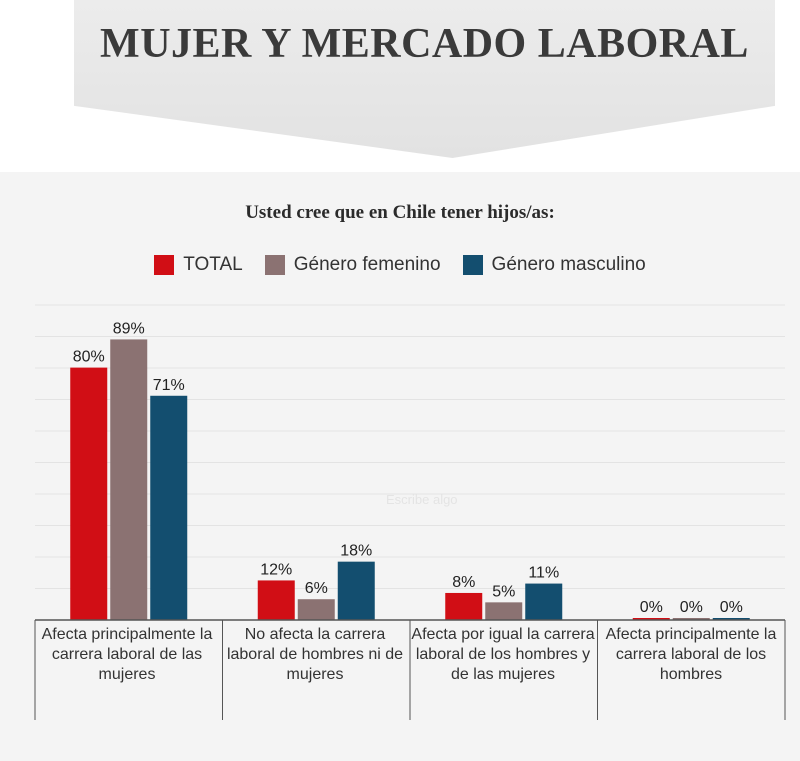 This screenshot has width=800, height=761. I want to click on data-label: 5%, so click(503, 591).